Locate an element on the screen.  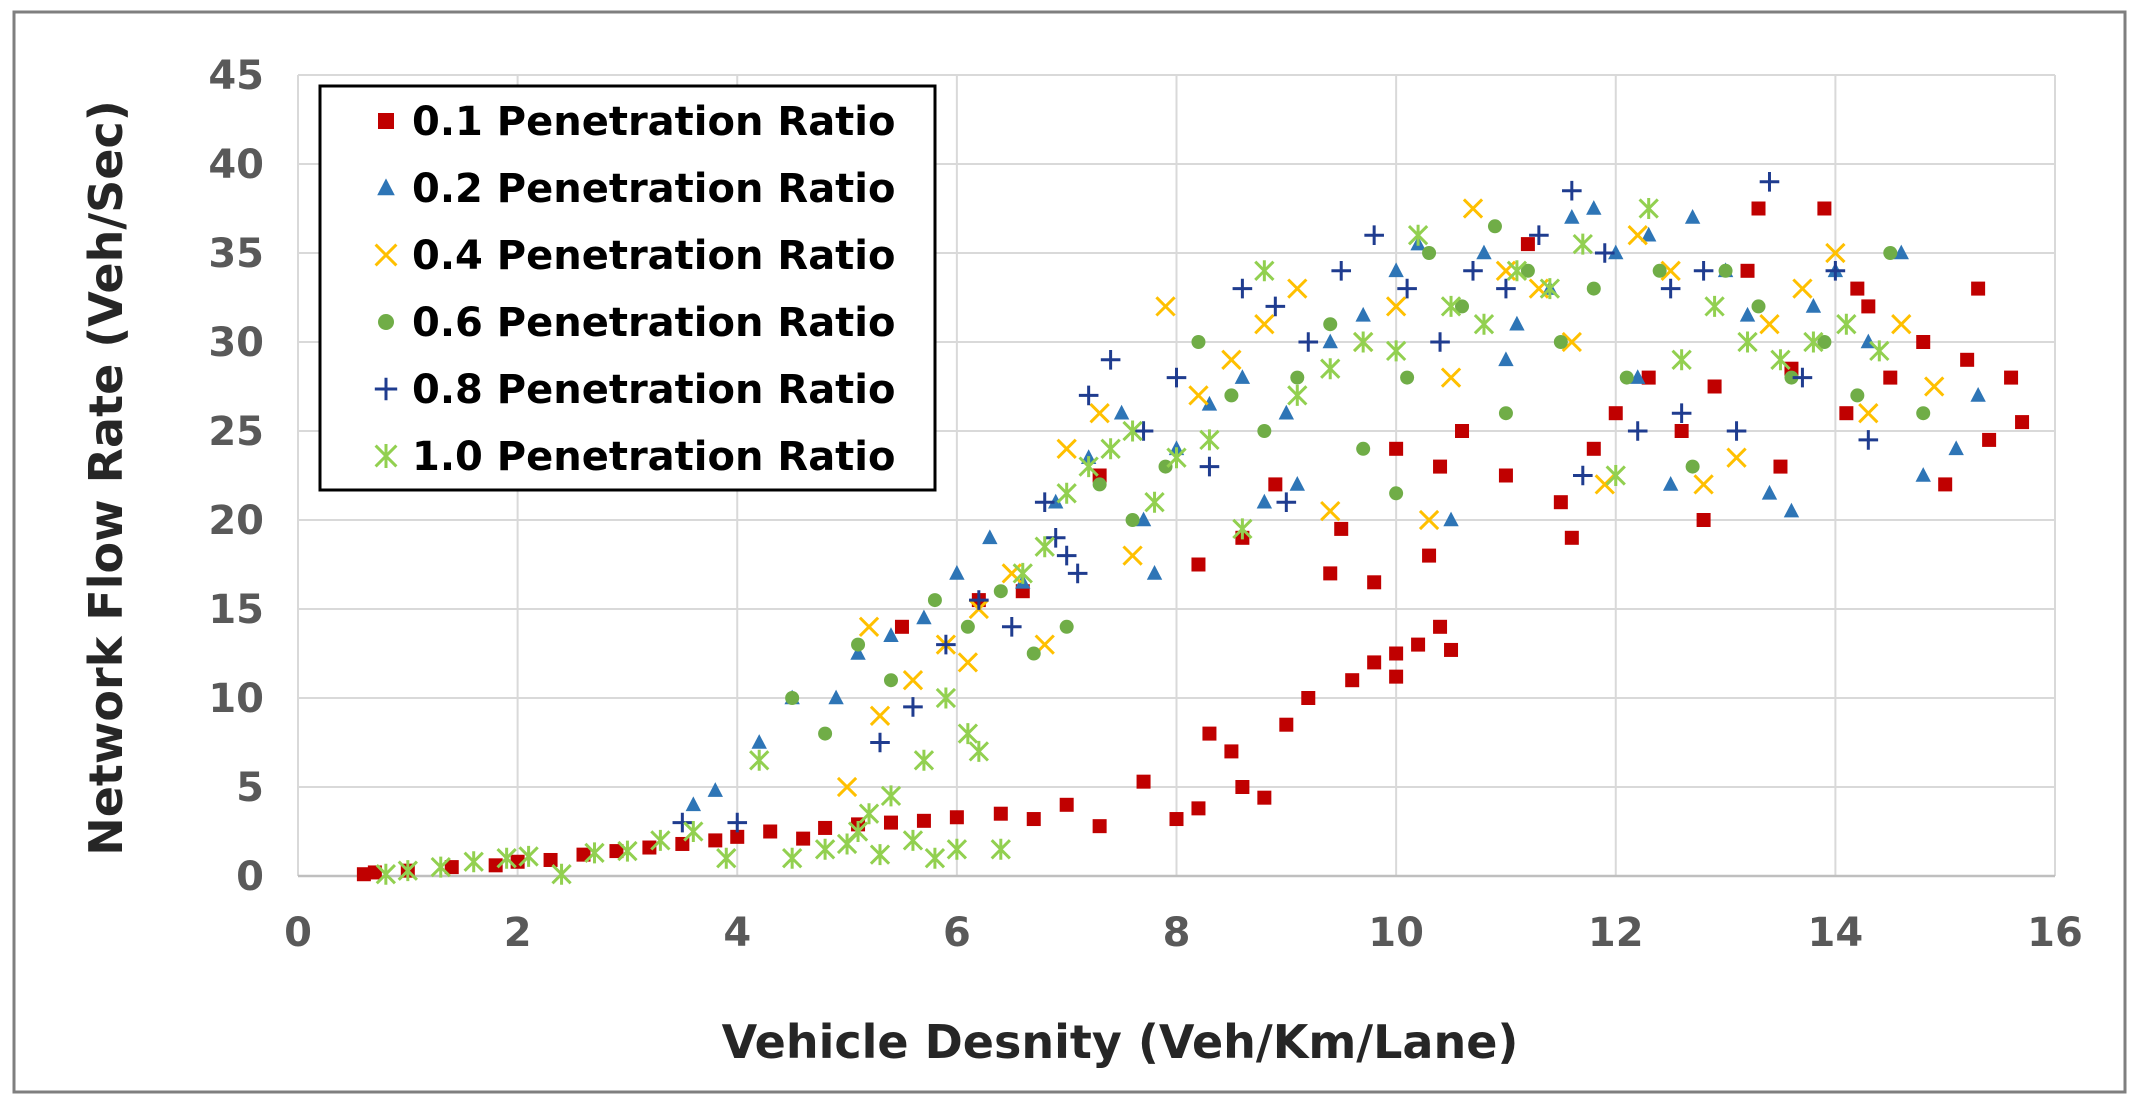
legend-item: 0.6 Penetration Ratio is located at coordinates (637, 323).